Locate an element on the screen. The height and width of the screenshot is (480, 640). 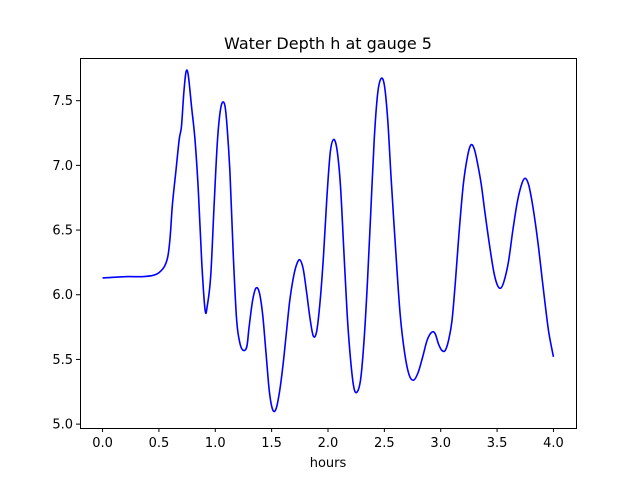
y-tick-label: 6.0 is located at coordinates (62, 295).